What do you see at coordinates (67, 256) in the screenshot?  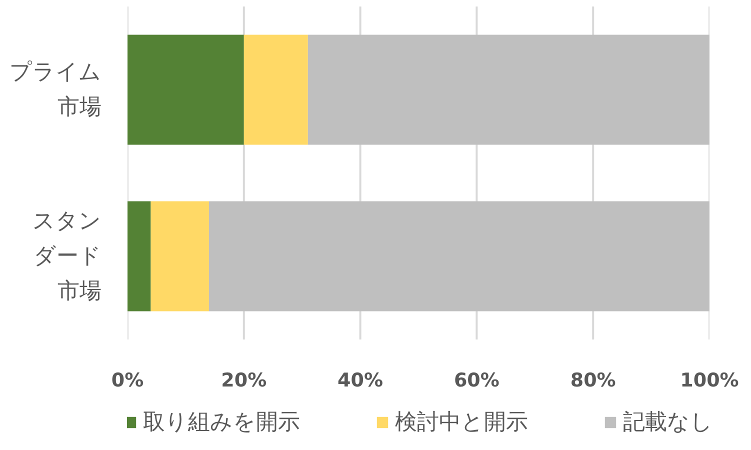 I see `y-tick-label: スタンダード市場` at bounding box center [67, 256].